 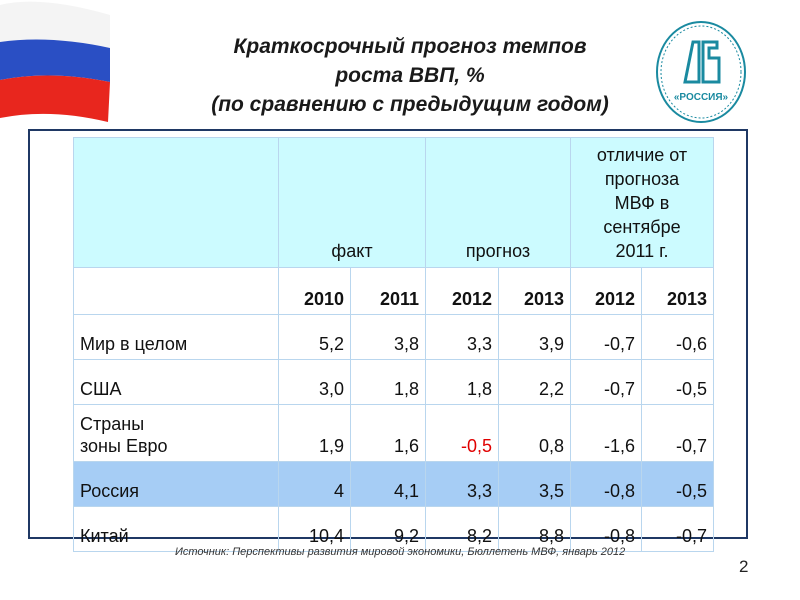 I want to click on row-label: Мир в целом, so click(x=176, y=337).